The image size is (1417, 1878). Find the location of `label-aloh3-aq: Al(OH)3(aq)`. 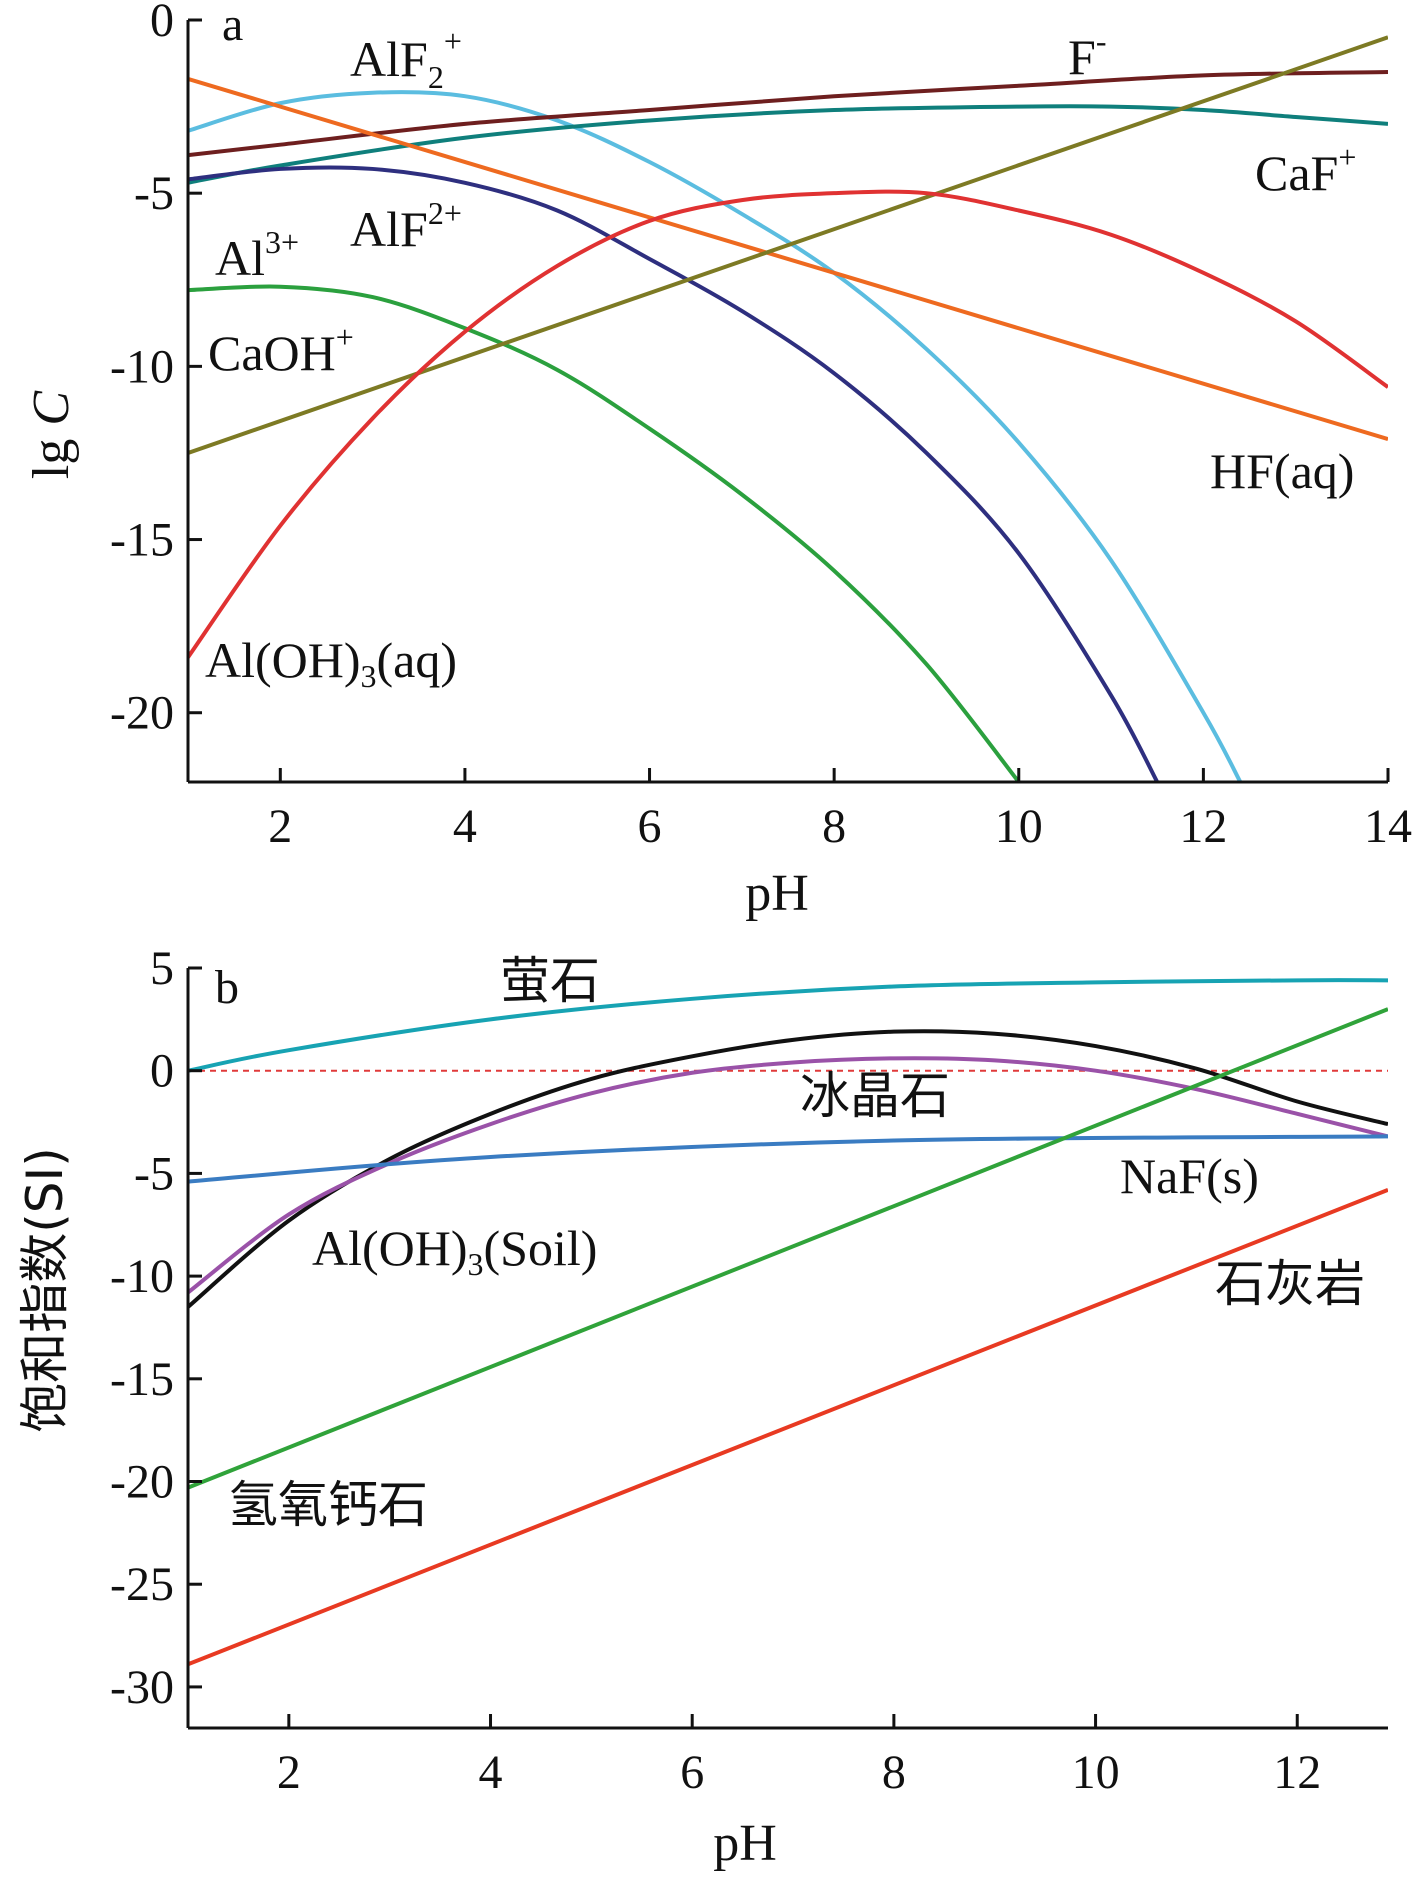

label-aloh3-aq: Al(OH)3(aq) is located at coordinates (331, 663).